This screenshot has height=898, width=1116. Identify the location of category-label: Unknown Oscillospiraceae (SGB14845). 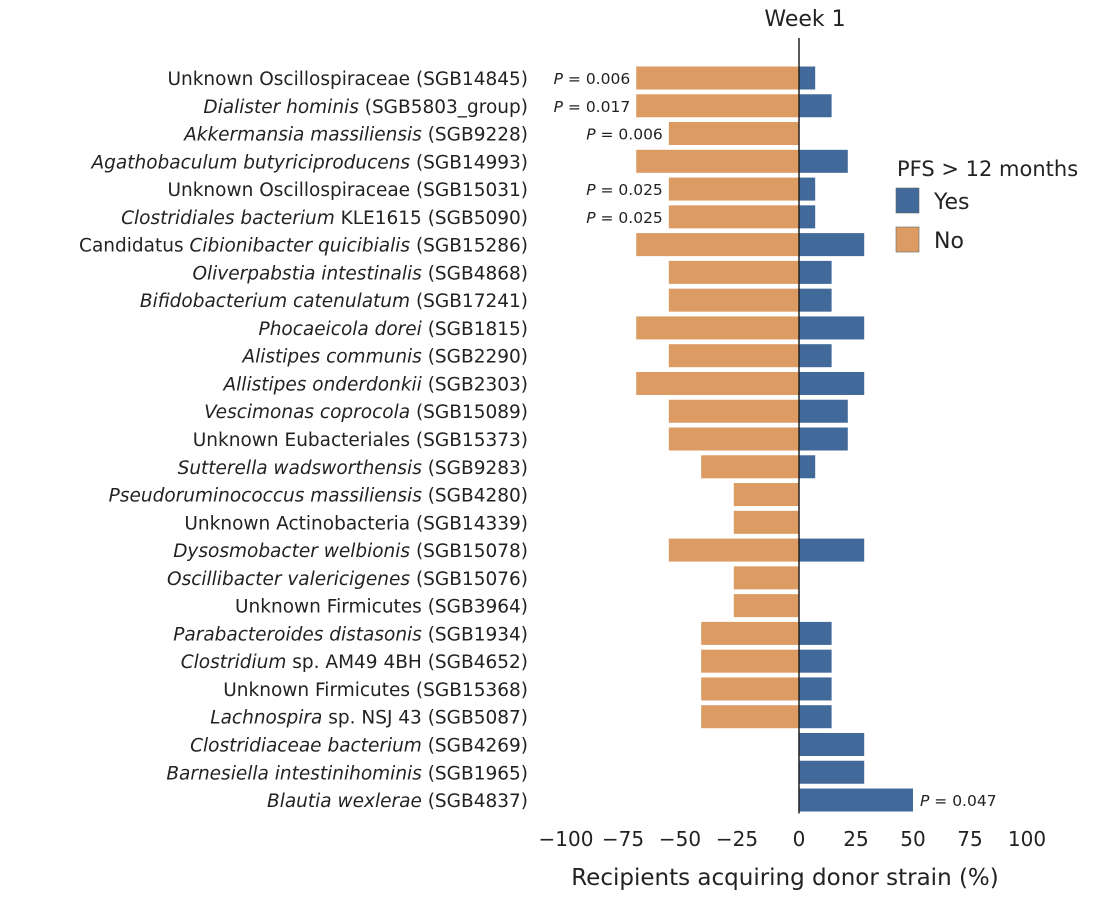
(347, 79).